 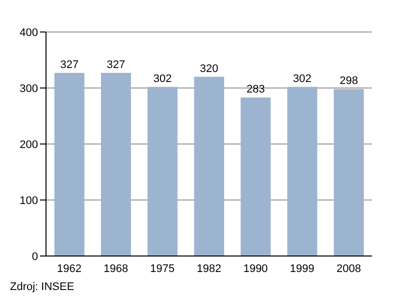 I want to click on x-tick-label: 2008, so click(x=348, y=268).